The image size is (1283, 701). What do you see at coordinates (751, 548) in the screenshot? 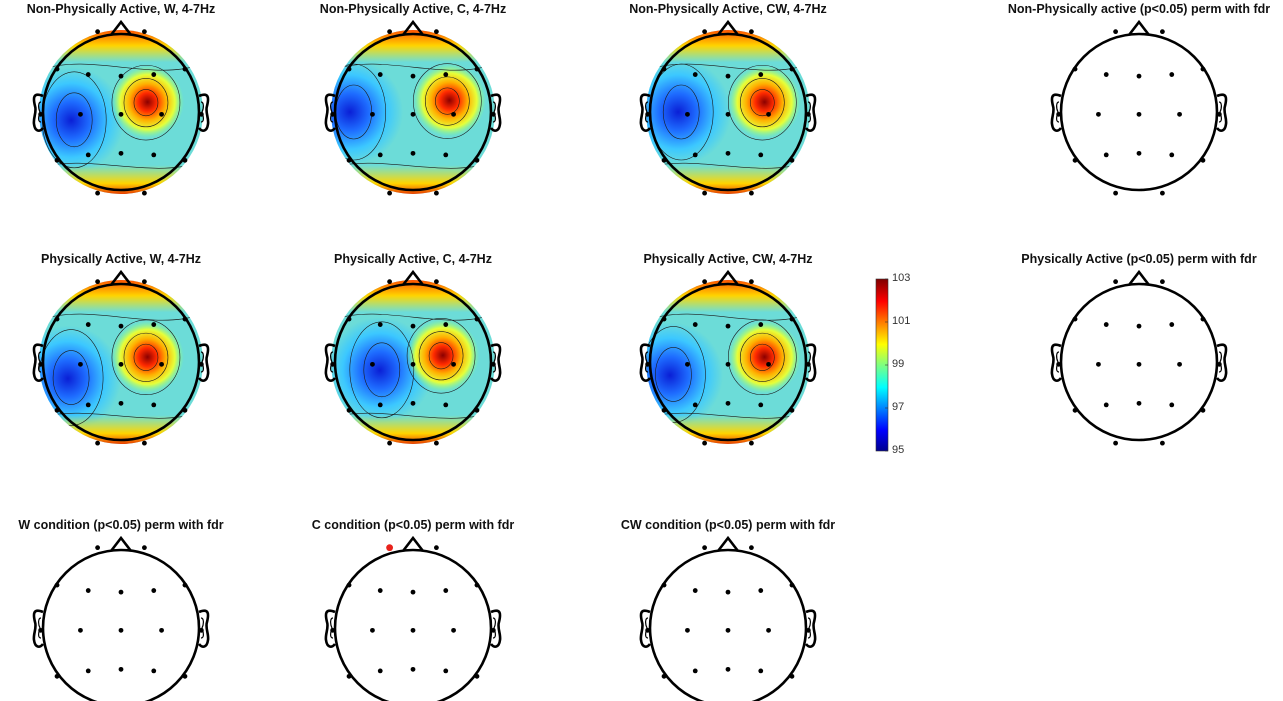
I see `electrode-Fp2` at bounding box center [751, 548].